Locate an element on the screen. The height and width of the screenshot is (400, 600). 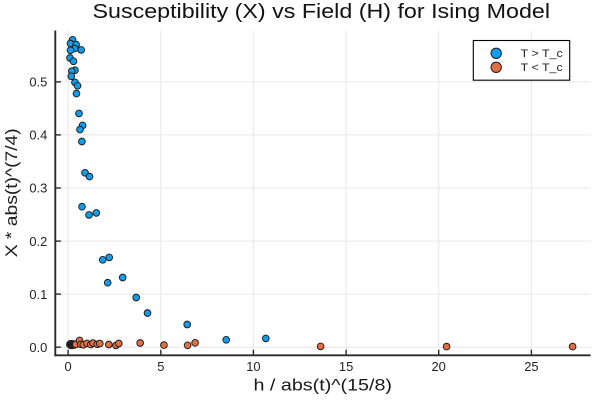
svg-text: 0 is located at coordinates (68, 366).